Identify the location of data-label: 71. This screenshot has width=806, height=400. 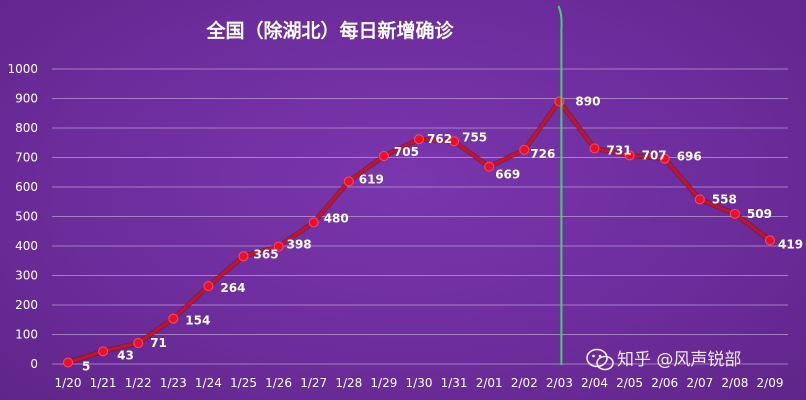
(158, 343).